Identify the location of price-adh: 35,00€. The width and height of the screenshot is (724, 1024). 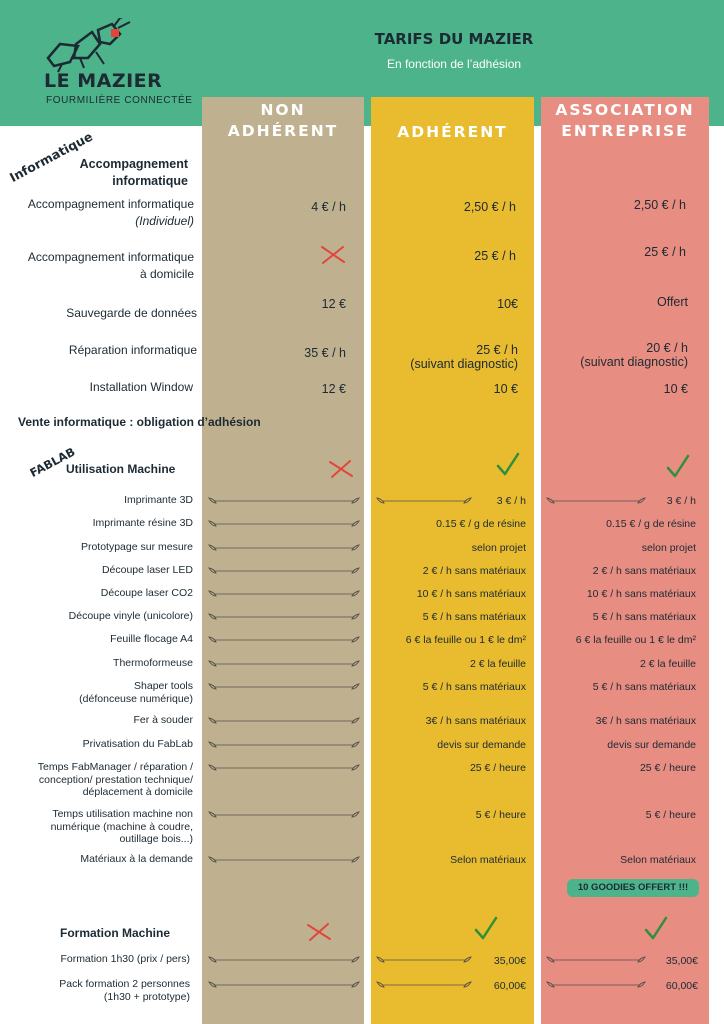
(509, 961).